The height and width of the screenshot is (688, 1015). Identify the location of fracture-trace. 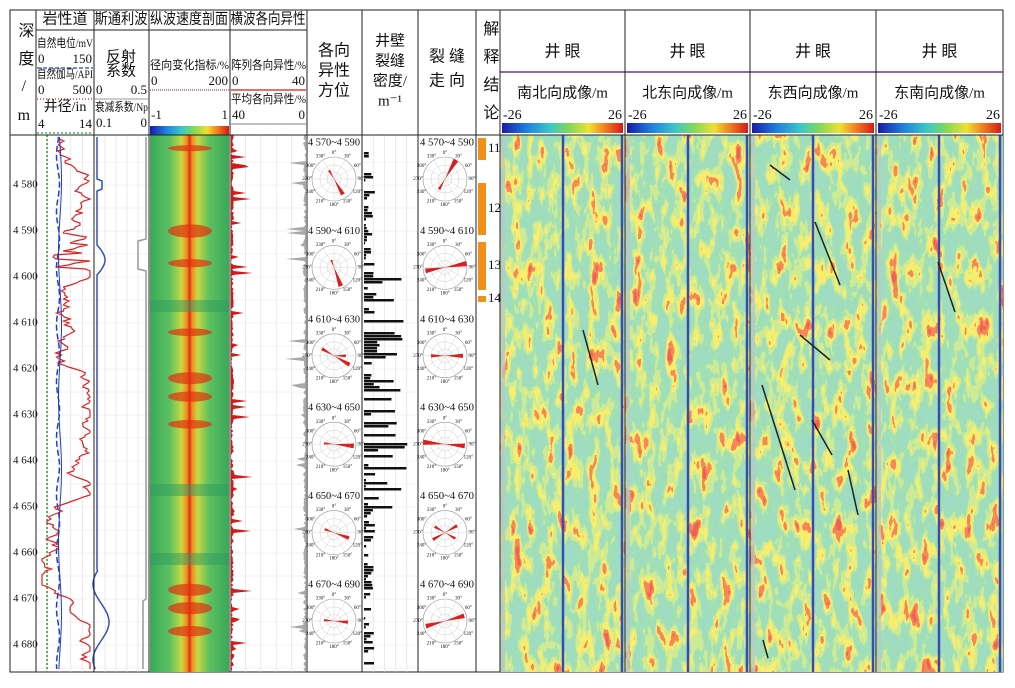
(590, 357).